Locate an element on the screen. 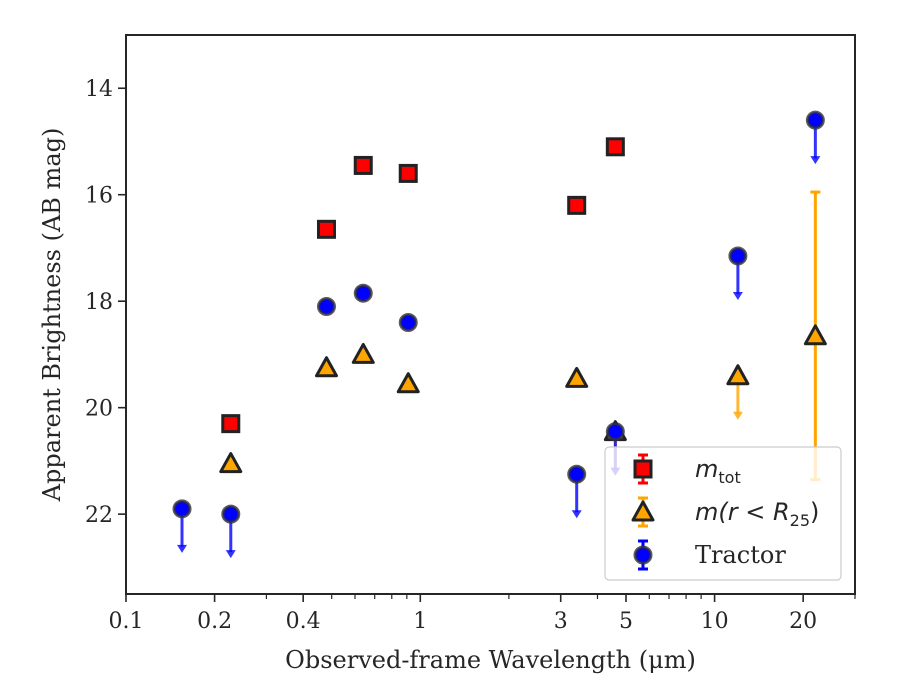 Image resolution: width=900 pixels, height=700 pixels. y-tick-label: 20 is located at coordinates (99, 409).